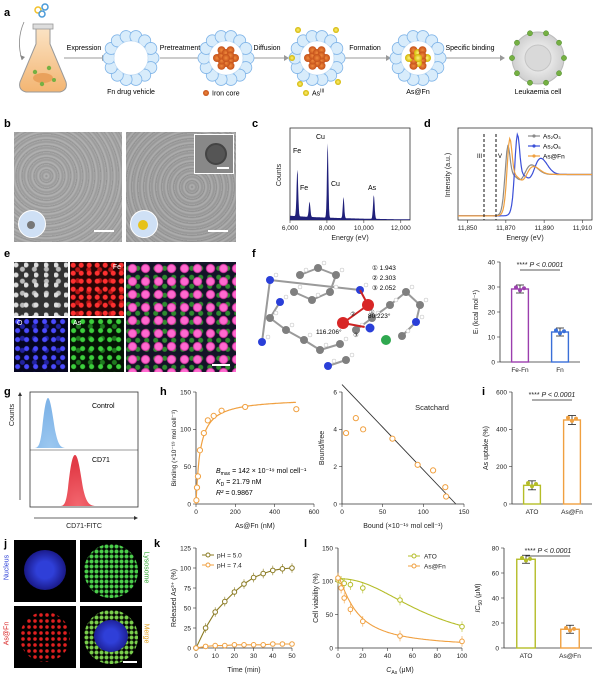  I want to click on panel-k-xtick-label: 20, so click(235, 656).